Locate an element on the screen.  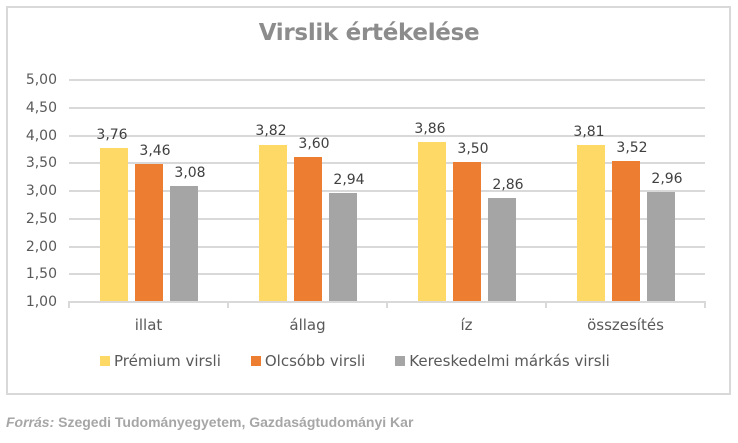
data-label: 3,81 is located at coordinates (589, 132).